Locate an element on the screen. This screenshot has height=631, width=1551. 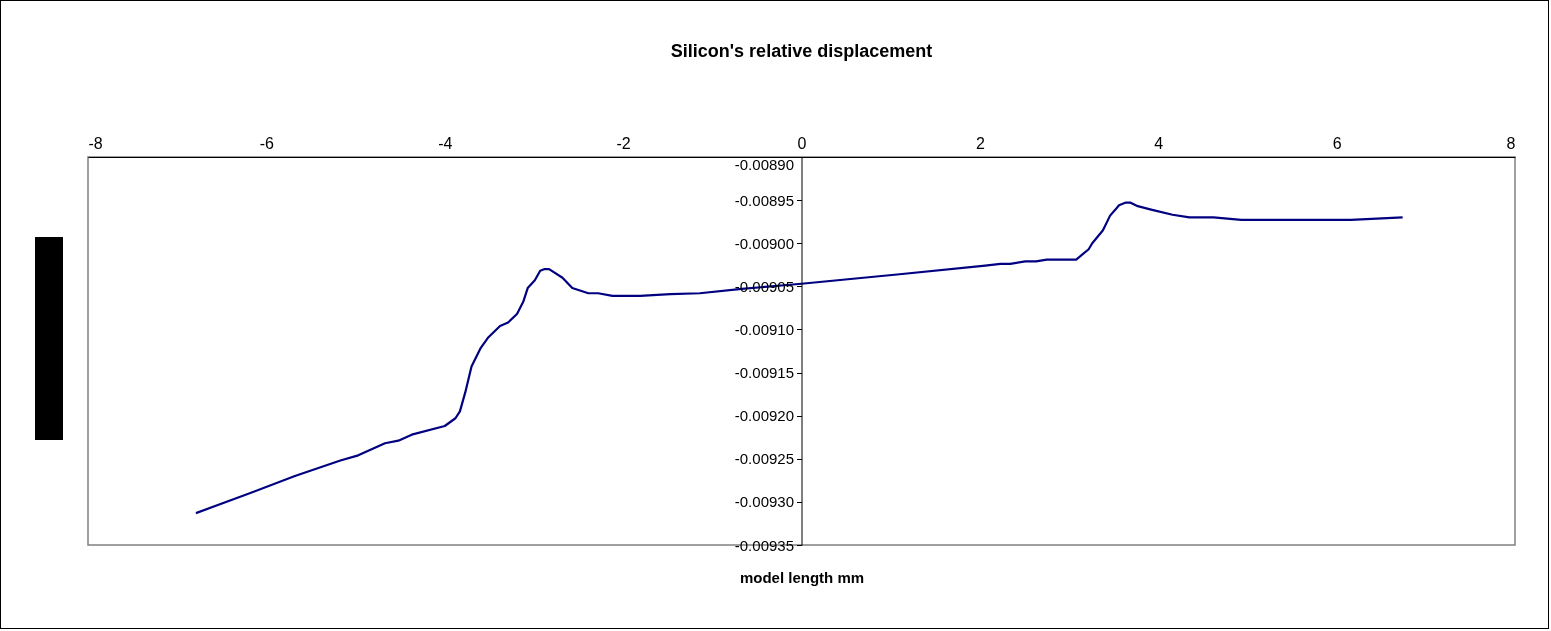
x-axis-title: model length mm is located at coordinates (802, 577).